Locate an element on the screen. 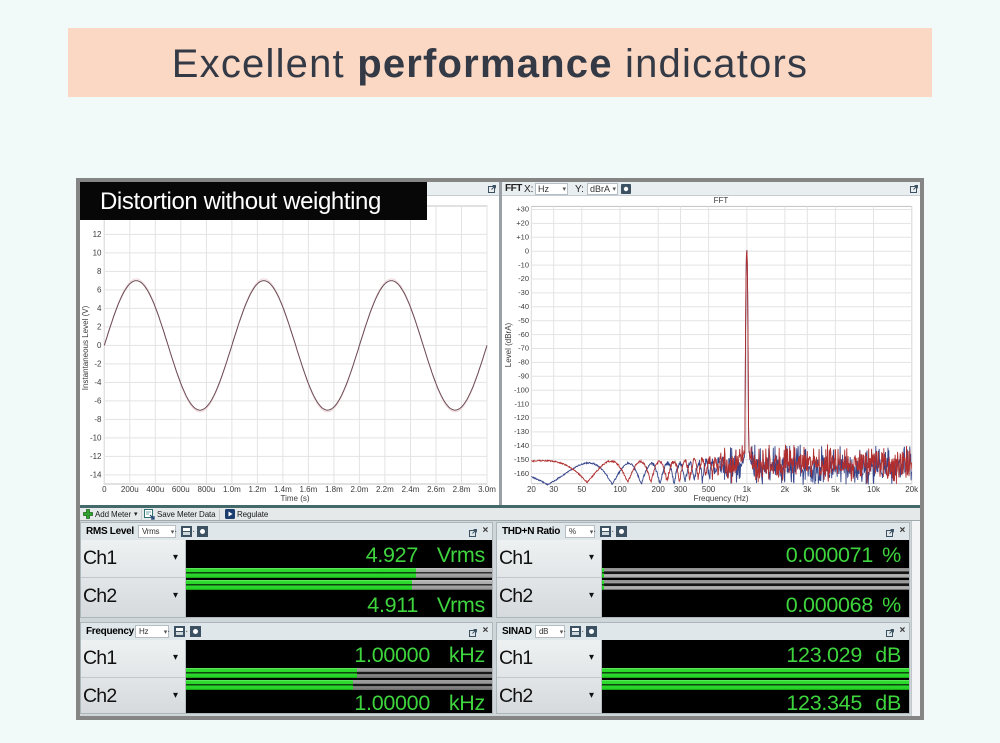  svg-text: 1k is located at coordinates (747, 489).